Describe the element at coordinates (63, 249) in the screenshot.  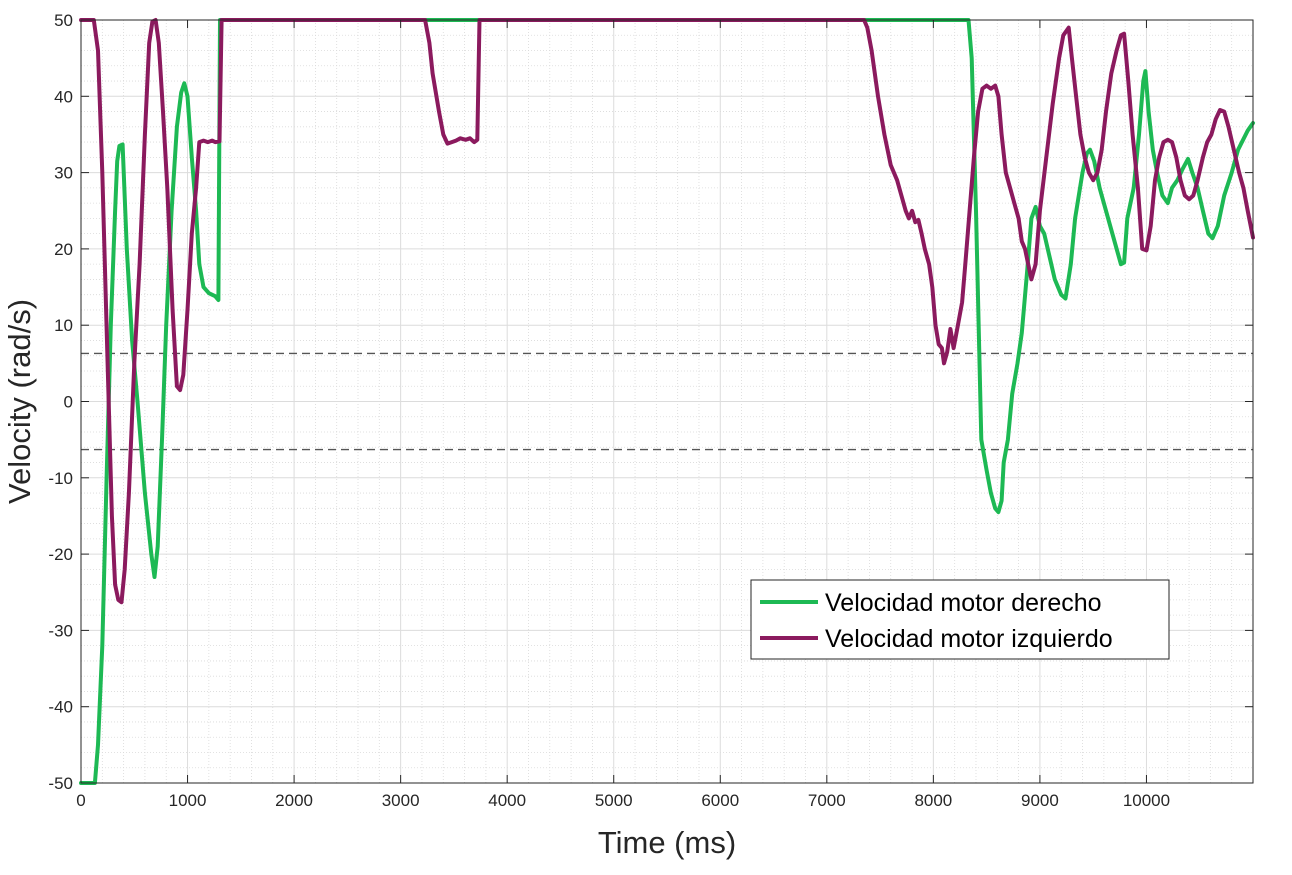
I see `y-tick-label: 20` at that location.